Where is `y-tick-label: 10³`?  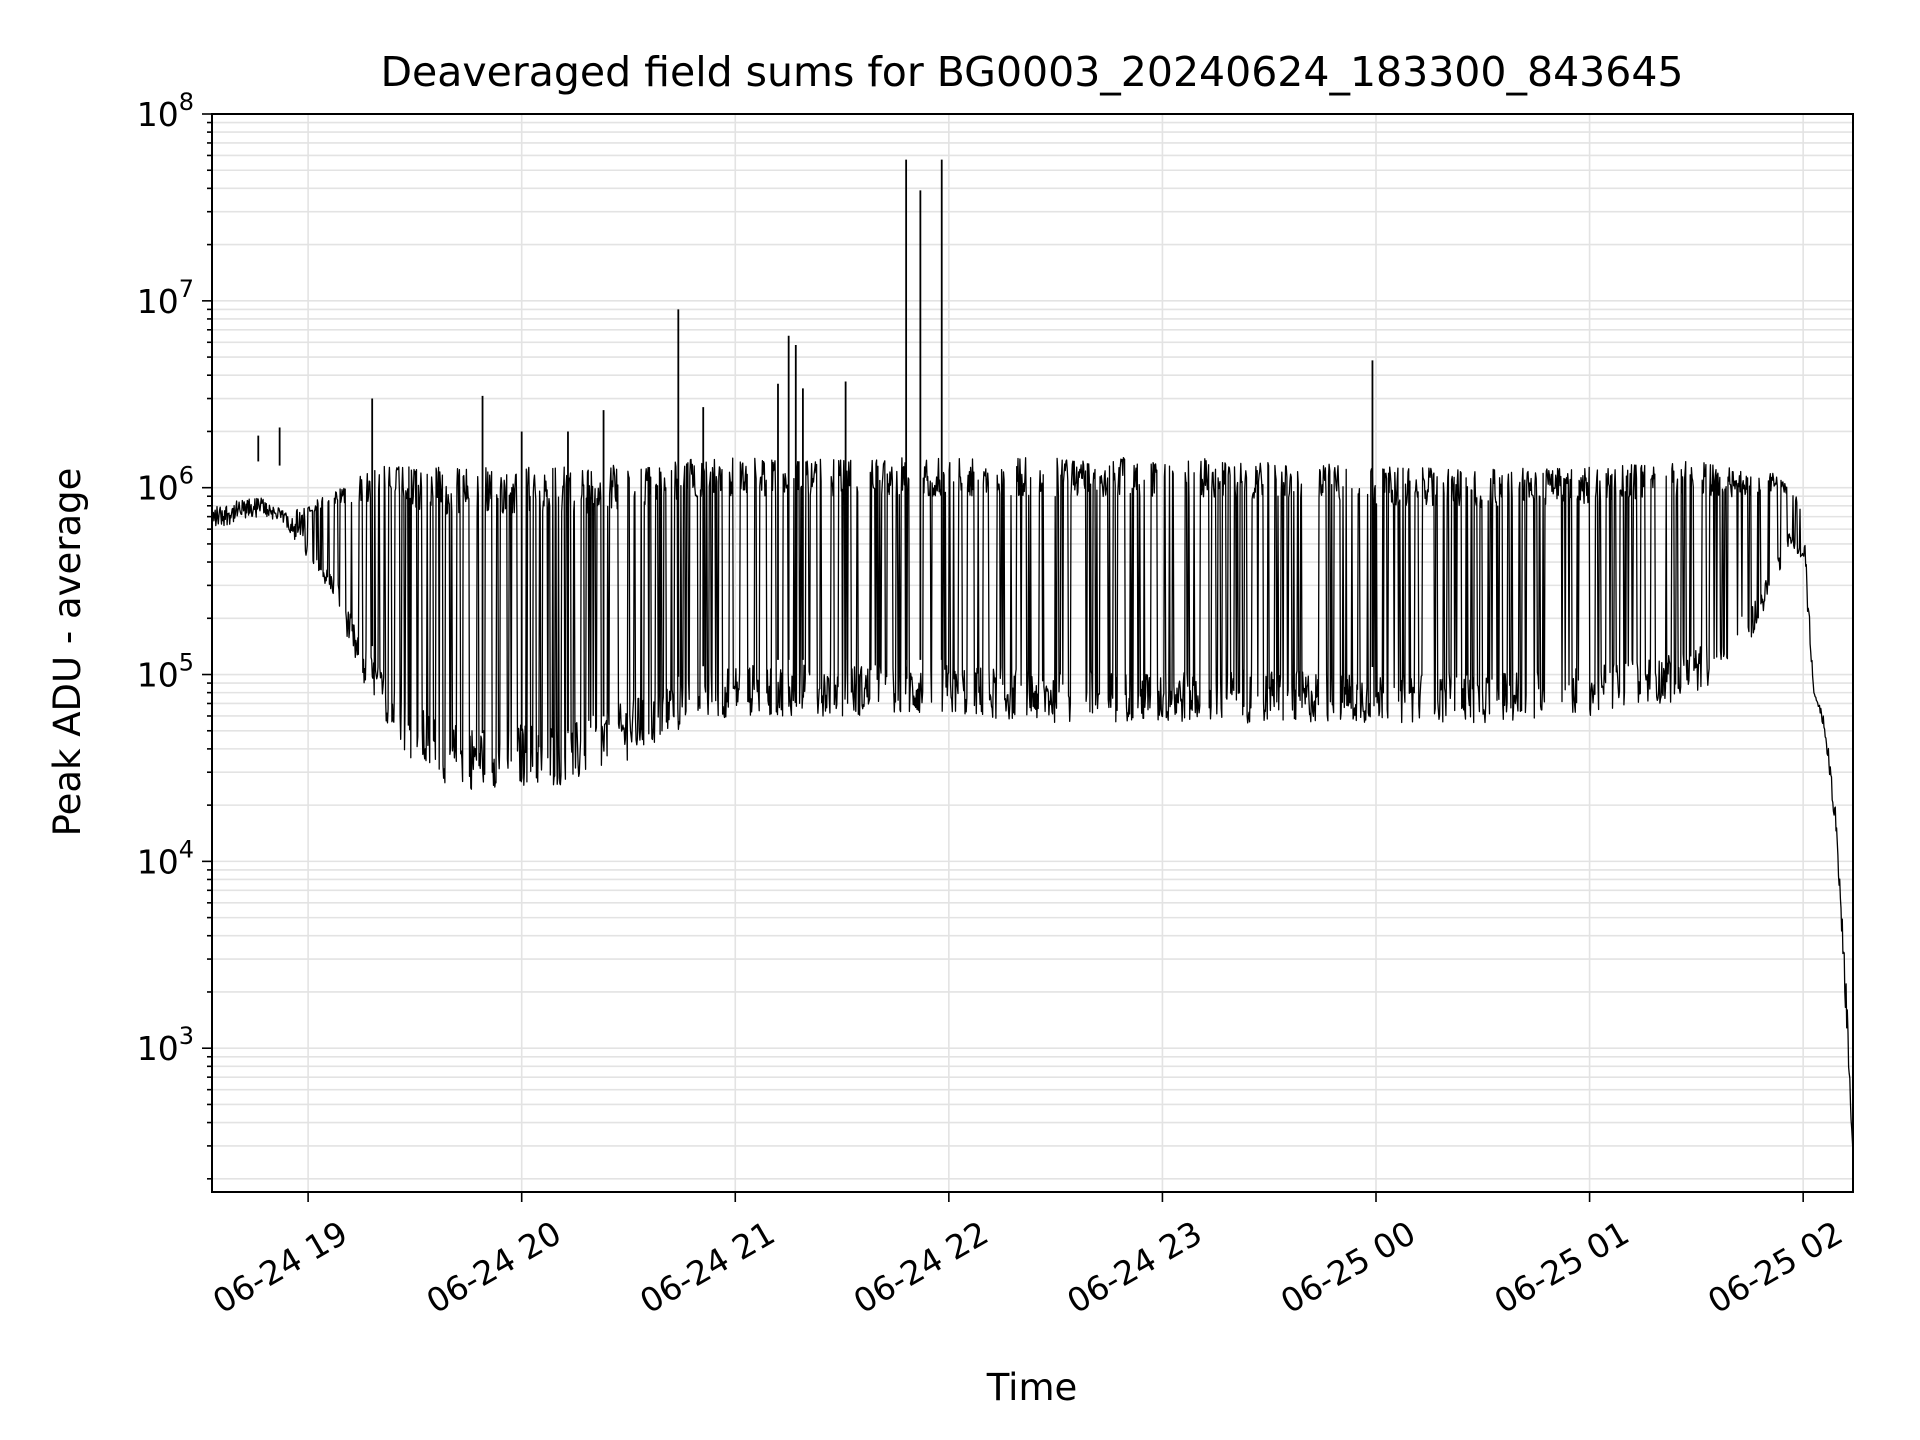
y-tick-label: 10³ is located at coordinates (165, 1045).